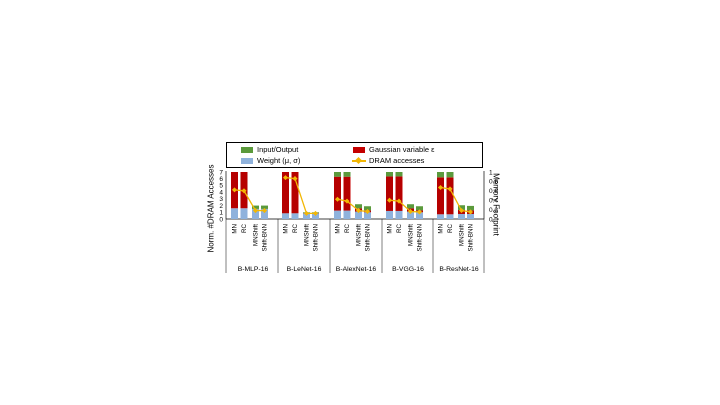 This screenshot has width=720, height=405. What do you see at coordinates (221, 186) in the screenshot?
I see `y-tick-label: 5` at bounding box center [221, 186].